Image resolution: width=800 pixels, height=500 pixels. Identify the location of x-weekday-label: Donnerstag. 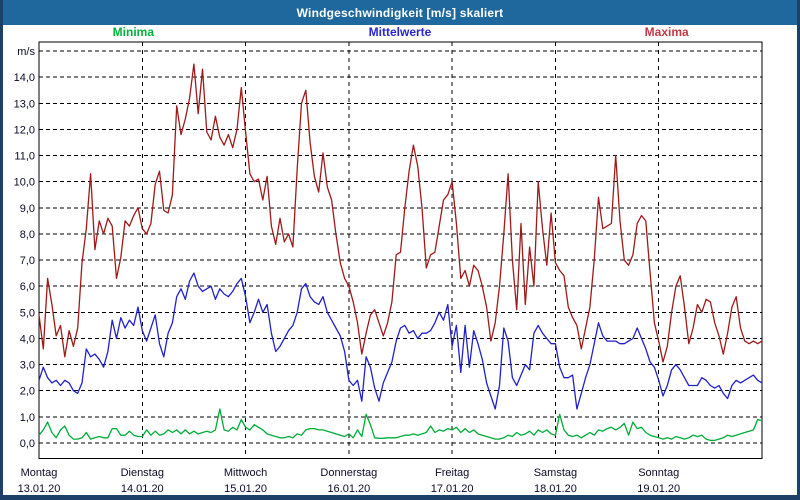
(348, 473).